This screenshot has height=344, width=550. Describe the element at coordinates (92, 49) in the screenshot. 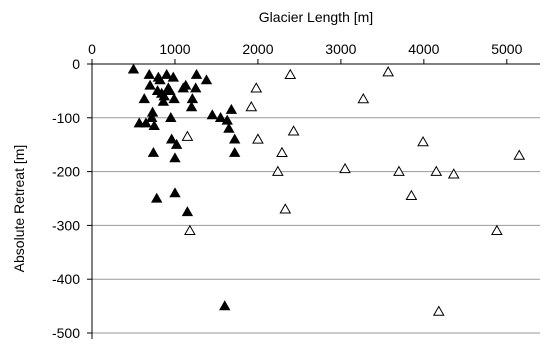

I see `x-tick-label: 0` at that location.